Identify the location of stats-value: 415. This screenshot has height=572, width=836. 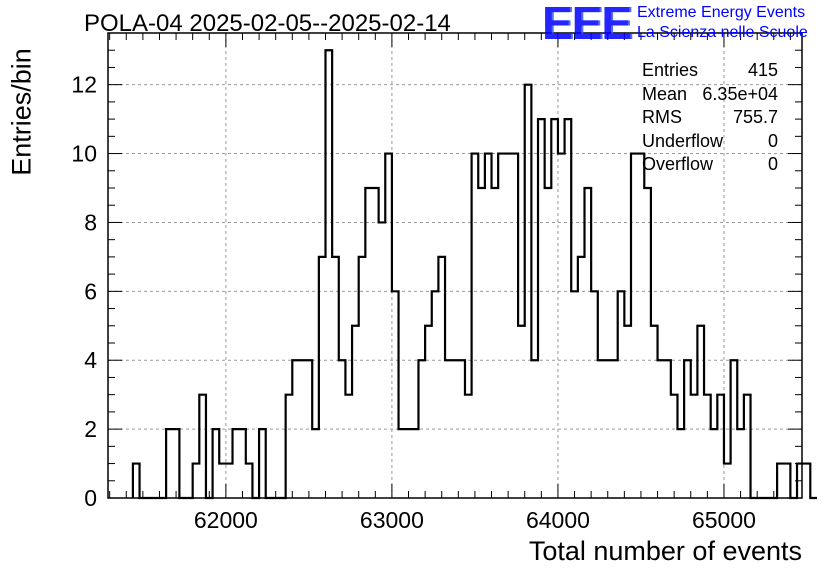
(762, 70).